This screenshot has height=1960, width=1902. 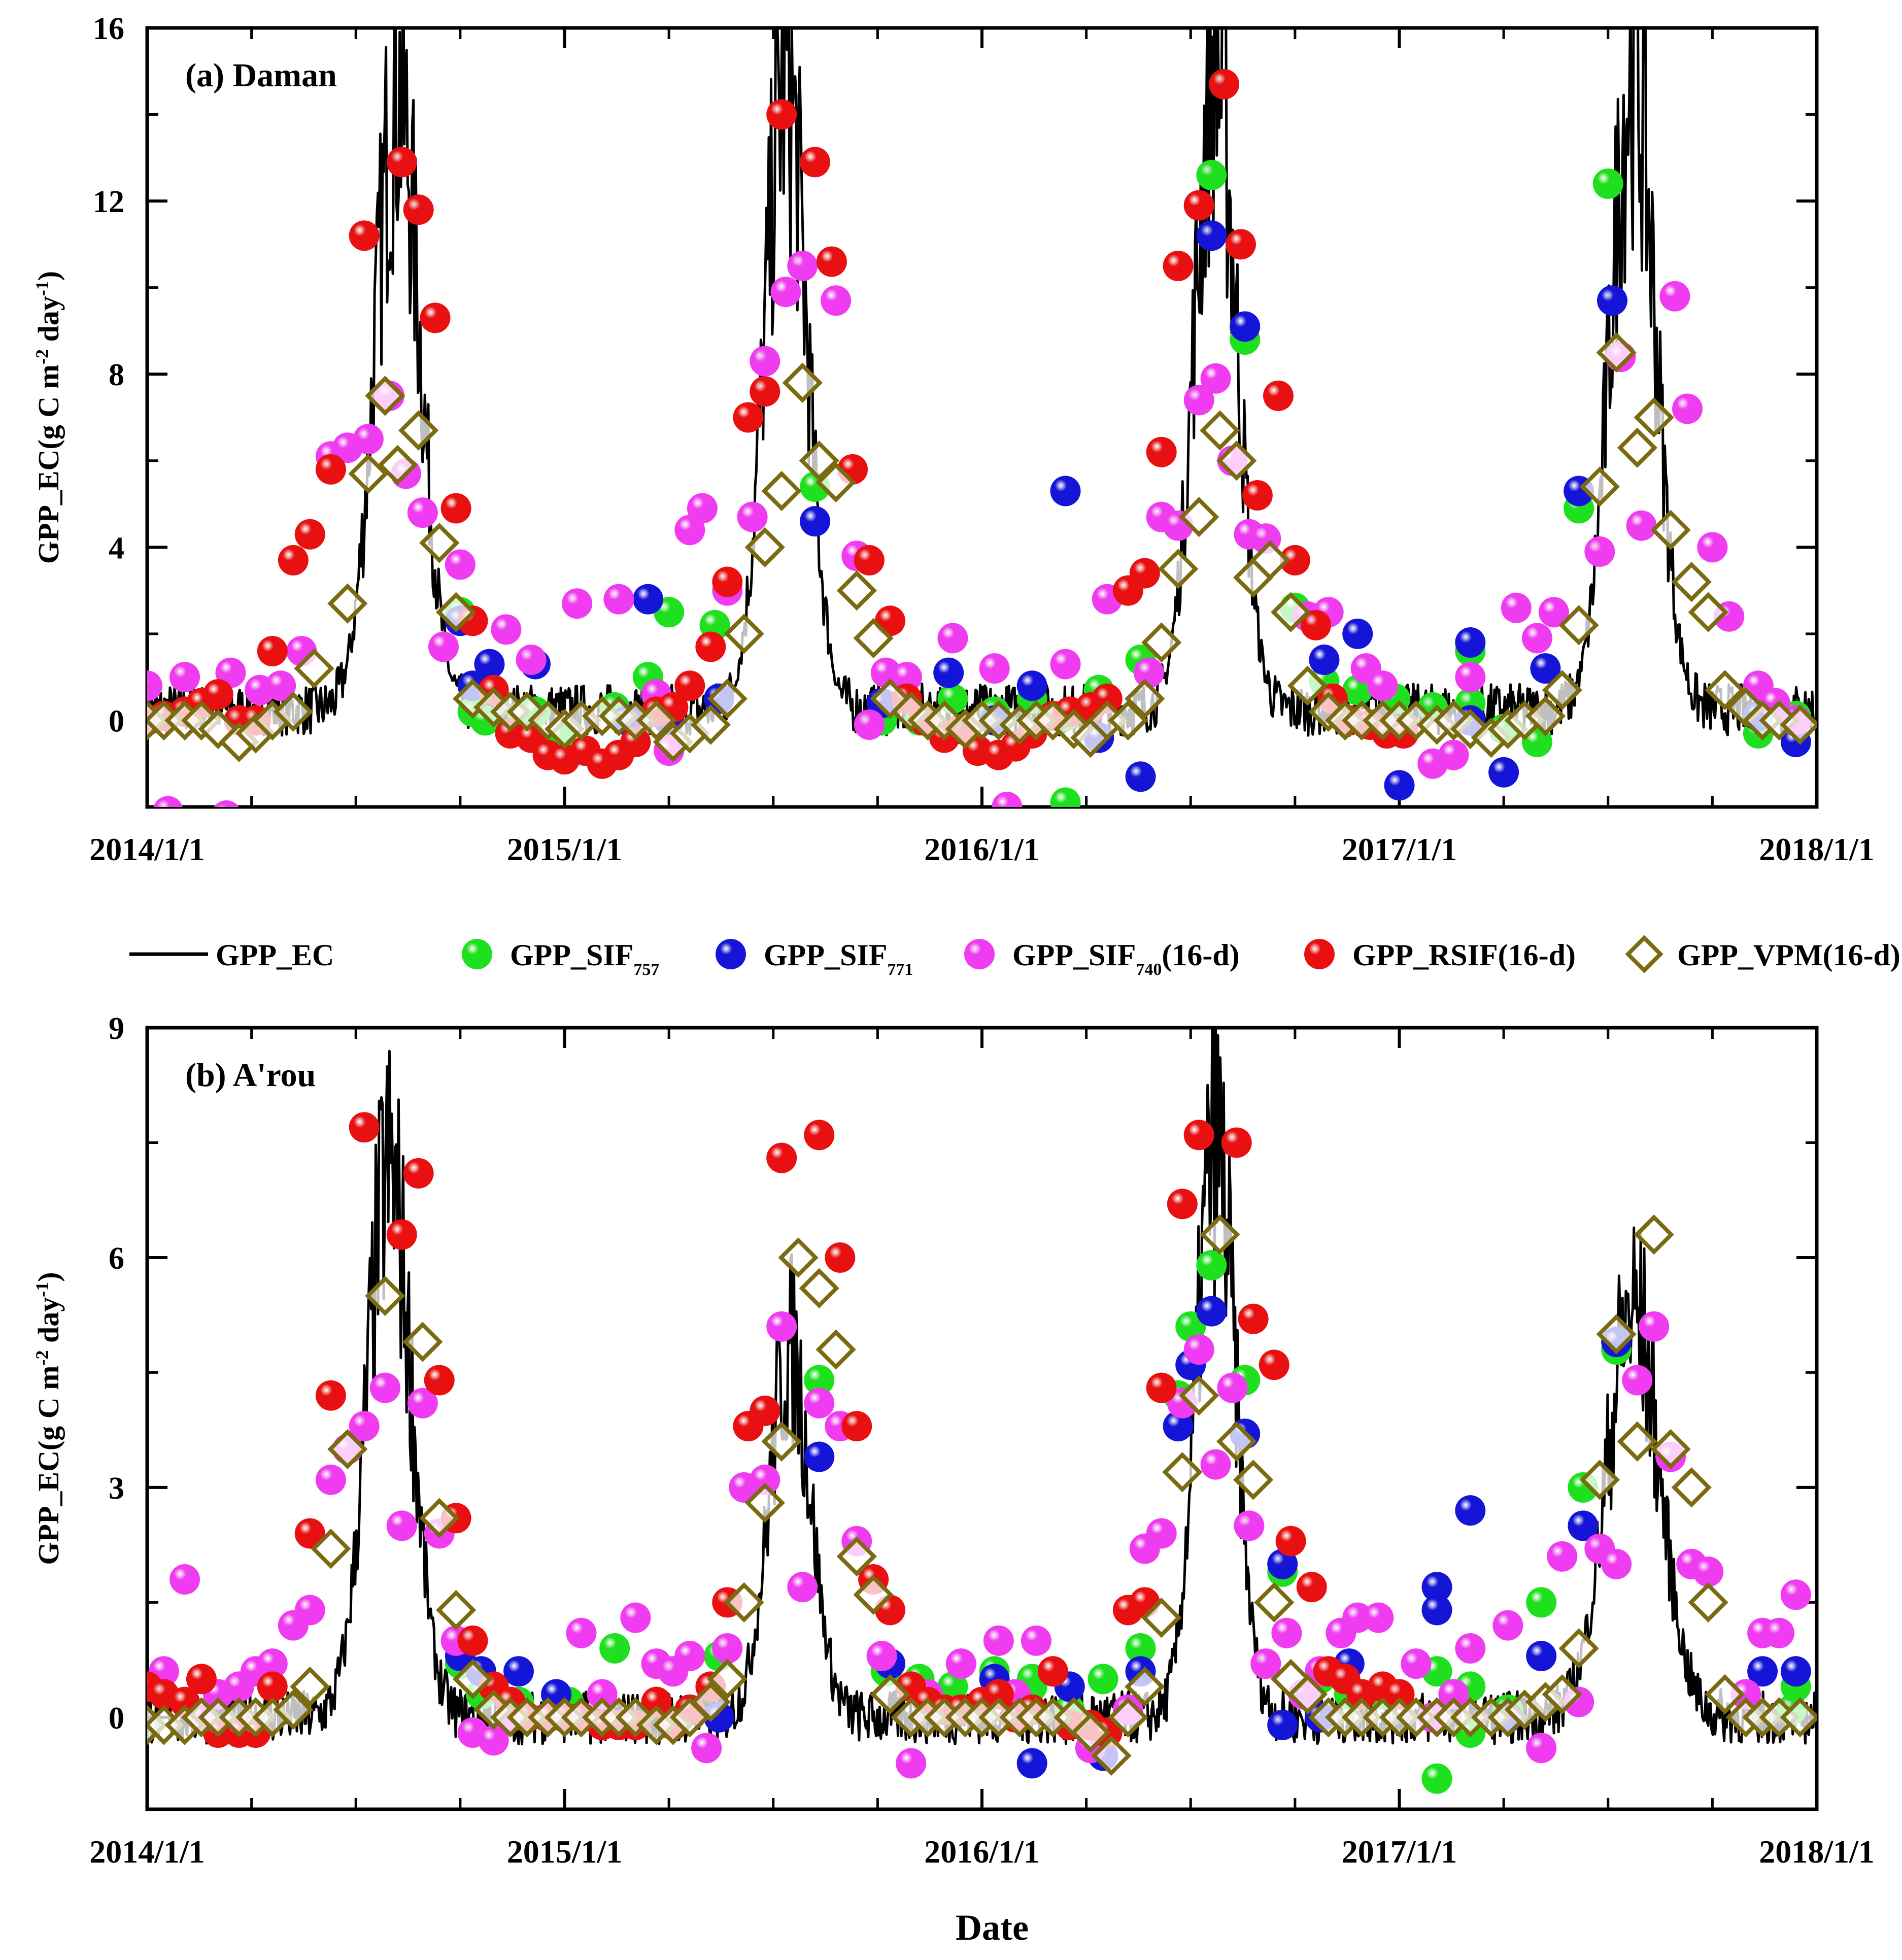 What do you see at coordinates (1440, 955) in the screenshot?
I see `legend-item-rsif: GPP_RSIF(16-d)` at bounding box center [1440, 955].